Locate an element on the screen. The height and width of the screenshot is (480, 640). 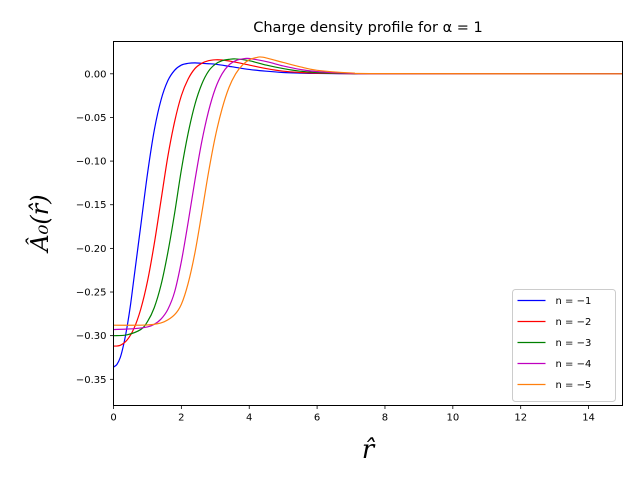
y-tick-label: −0.35 is located at coordinates (91, 380).